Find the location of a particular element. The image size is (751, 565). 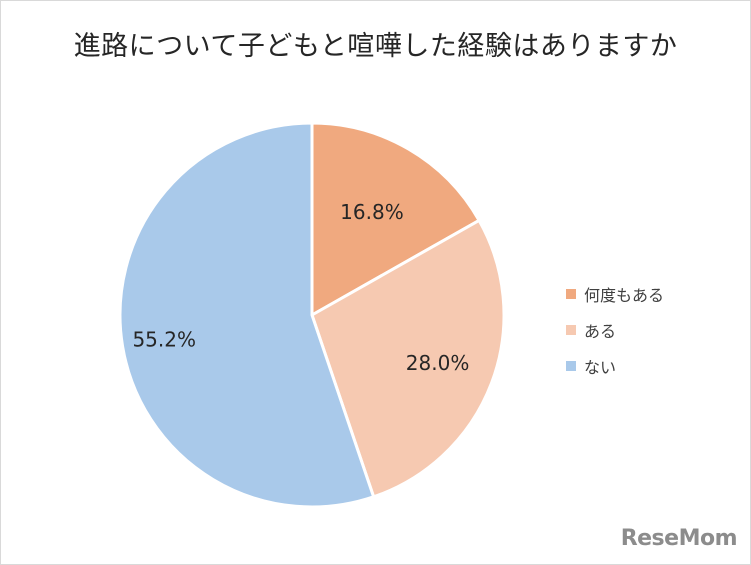

legend-label-0: 何度もある is located at coordinates (624, 295).